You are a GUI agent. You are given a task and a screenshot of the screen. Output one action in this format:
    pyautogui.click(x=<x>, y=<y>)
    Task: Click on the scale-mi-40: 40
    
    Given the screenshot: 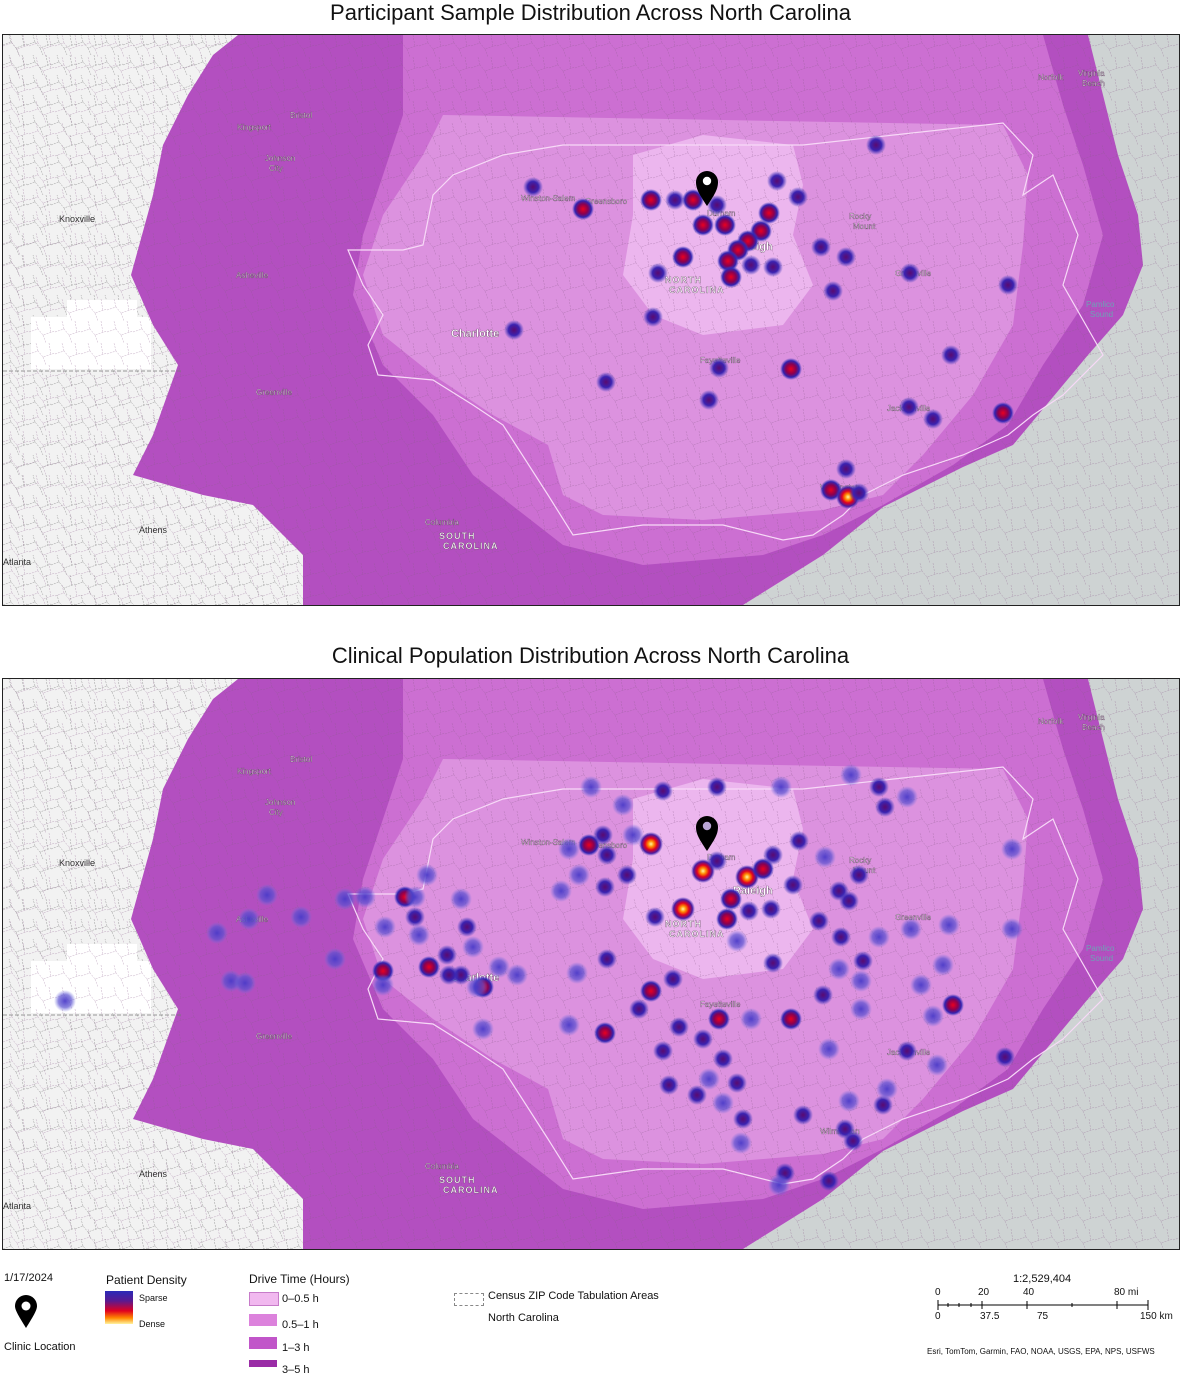 What is the action you would take?
    pyautogui.click(x=1029, y=1292)
    